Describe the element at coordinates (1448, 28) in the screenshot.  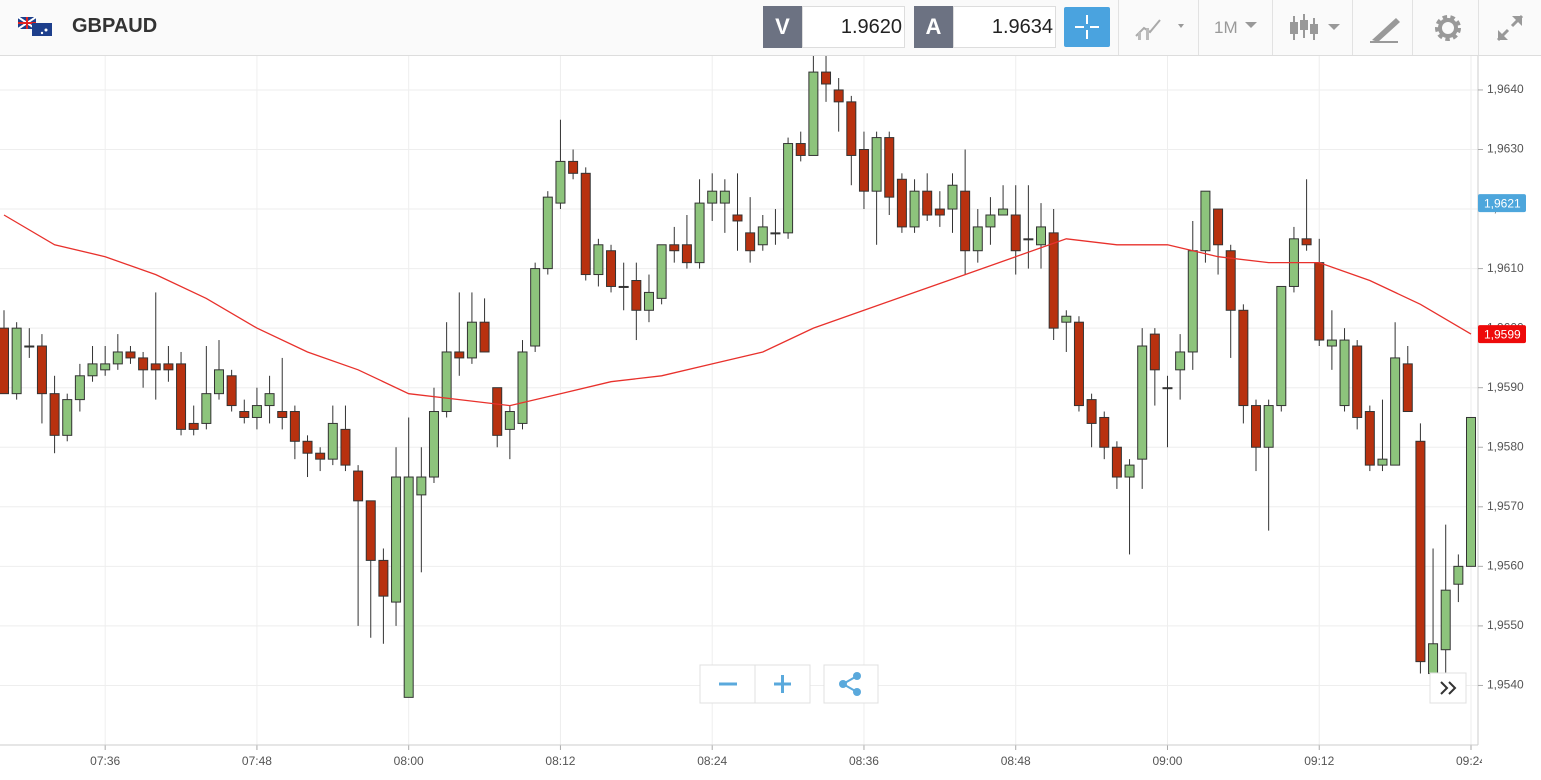
I see `settings-button` at that location.